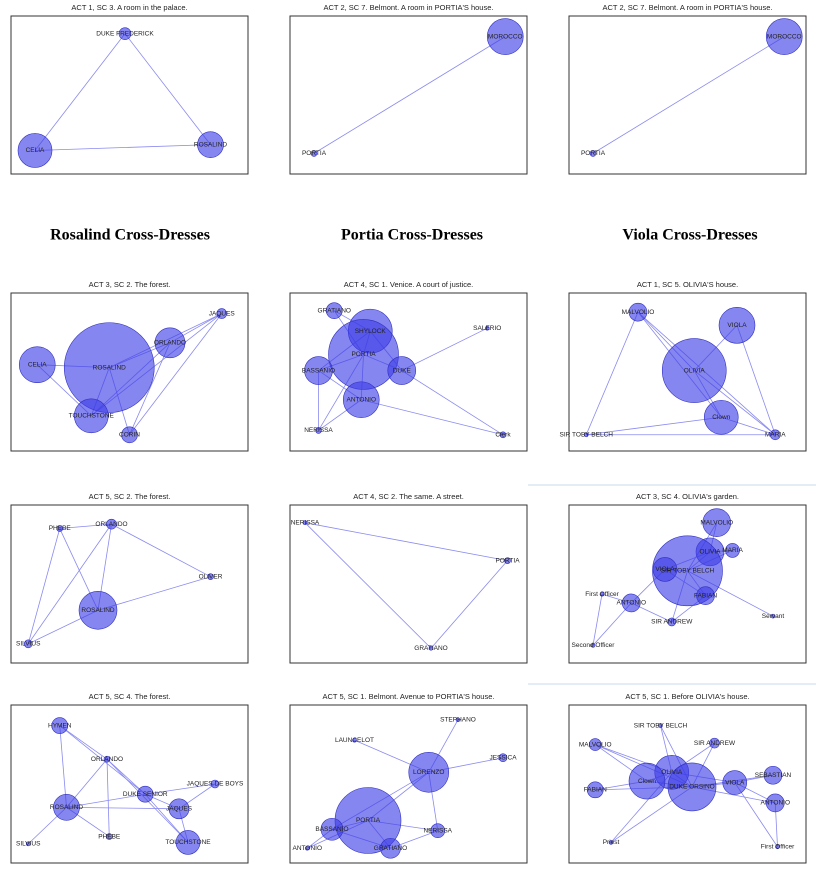  I want to click on node-label: DUKE ORSINO, so click(692, 787).